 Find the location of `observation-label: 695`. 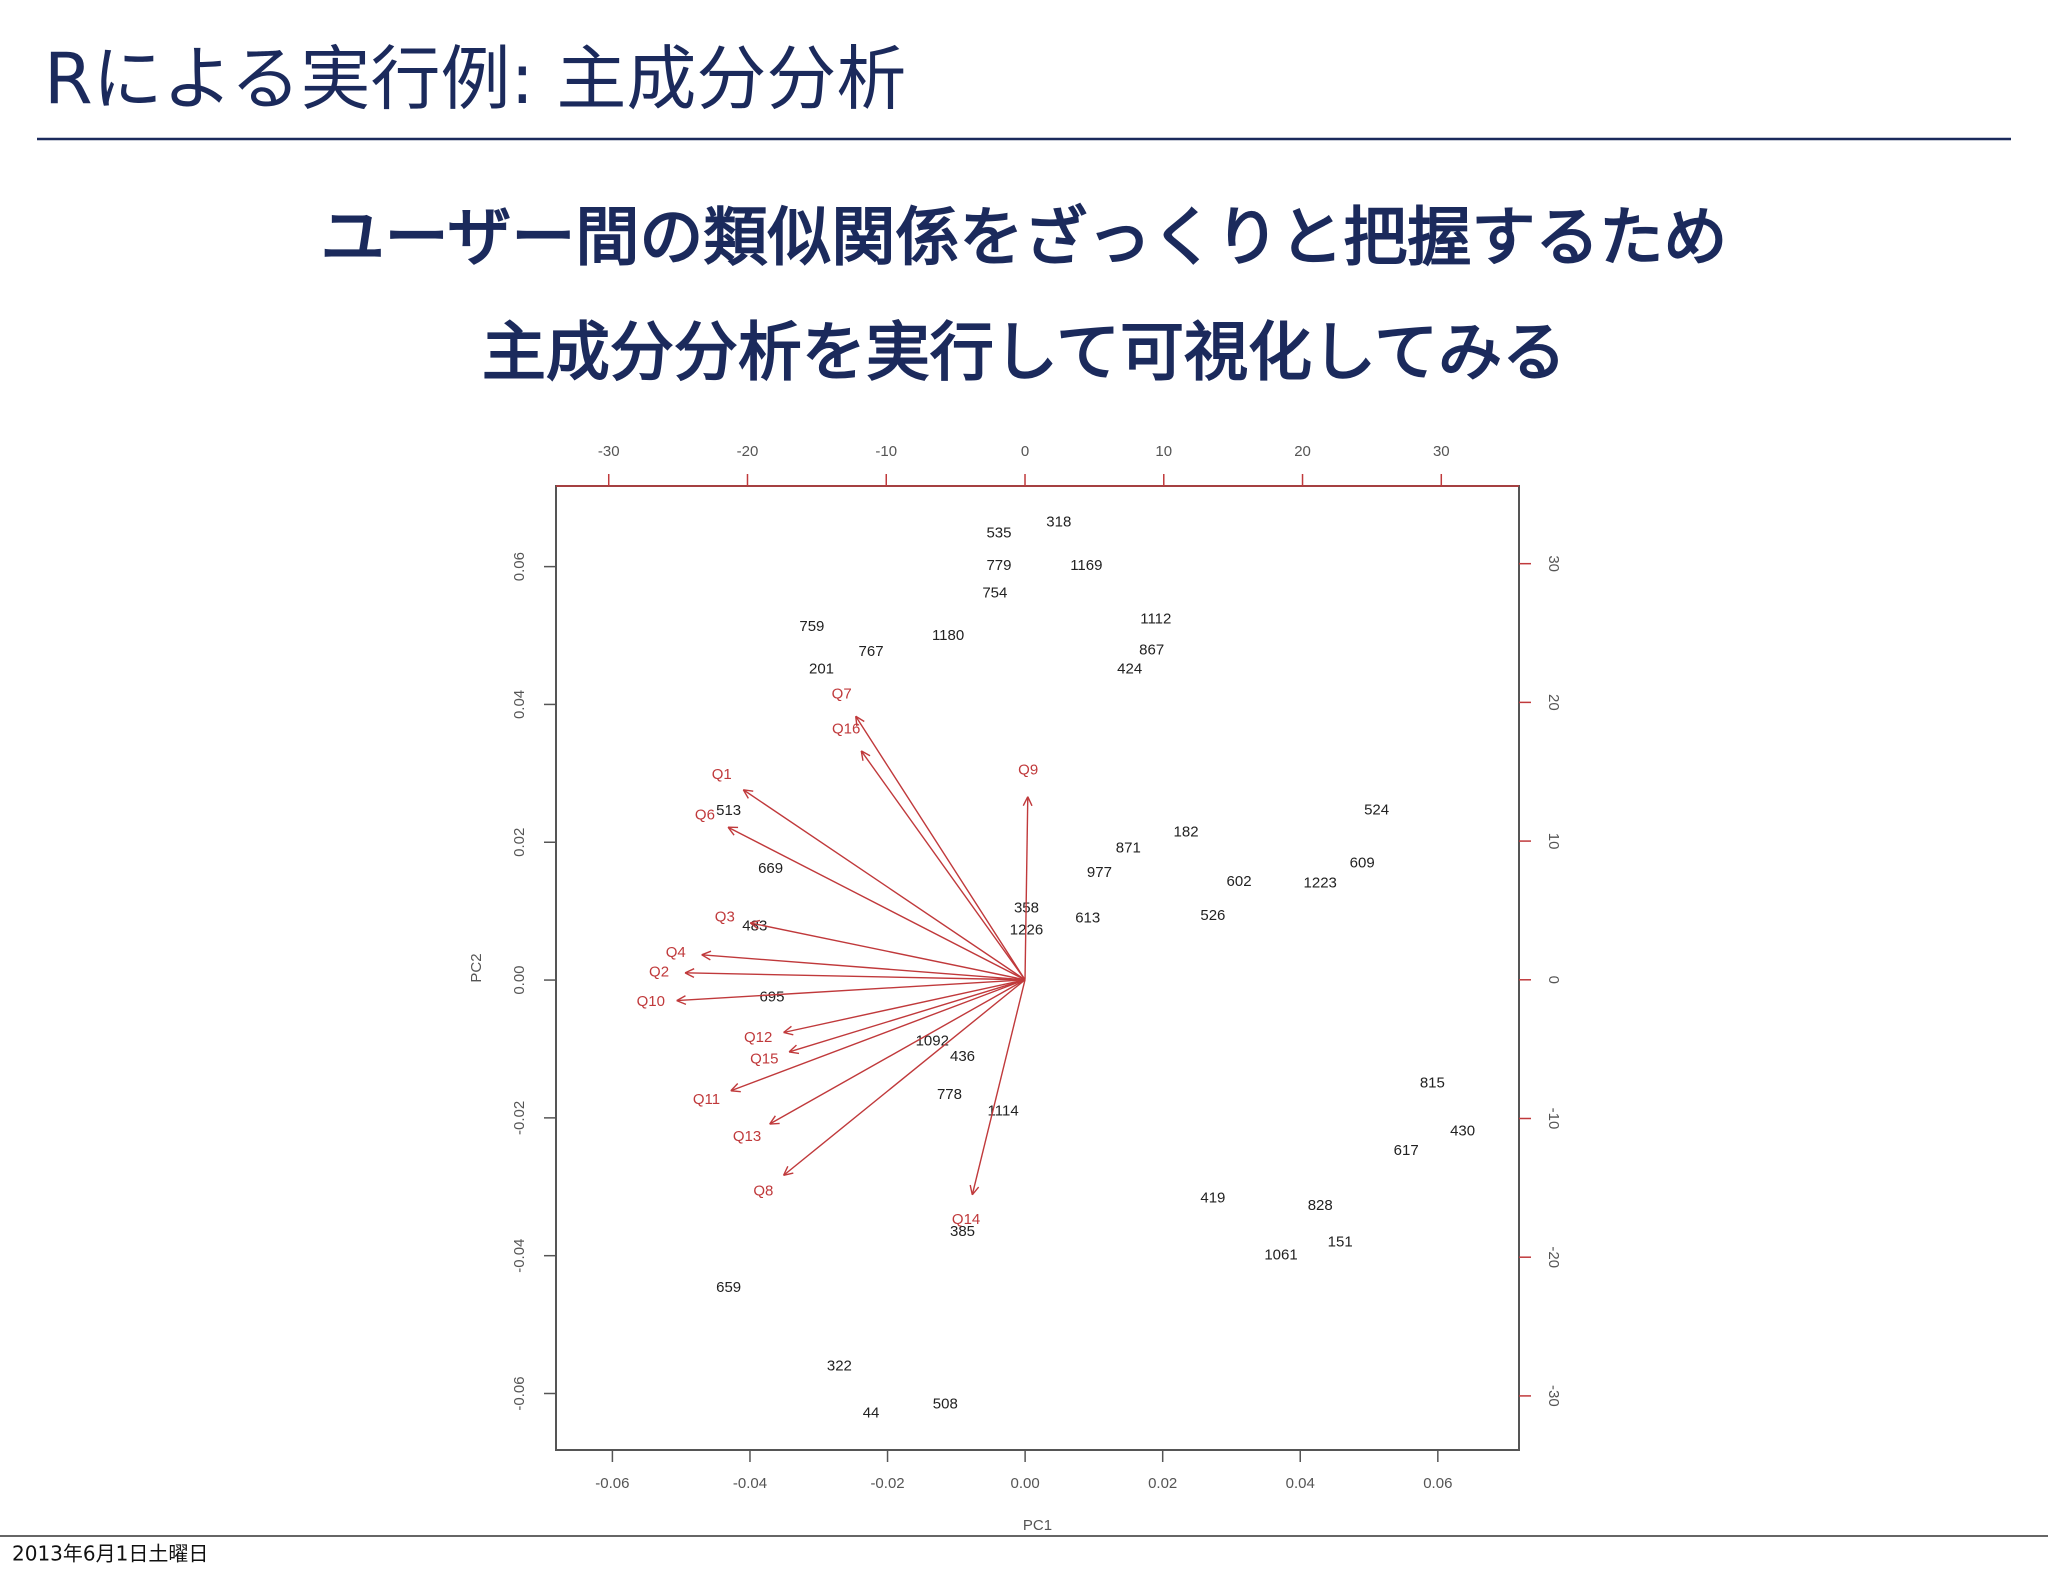

observation-label: 695 is located at coordinates (771, 996).